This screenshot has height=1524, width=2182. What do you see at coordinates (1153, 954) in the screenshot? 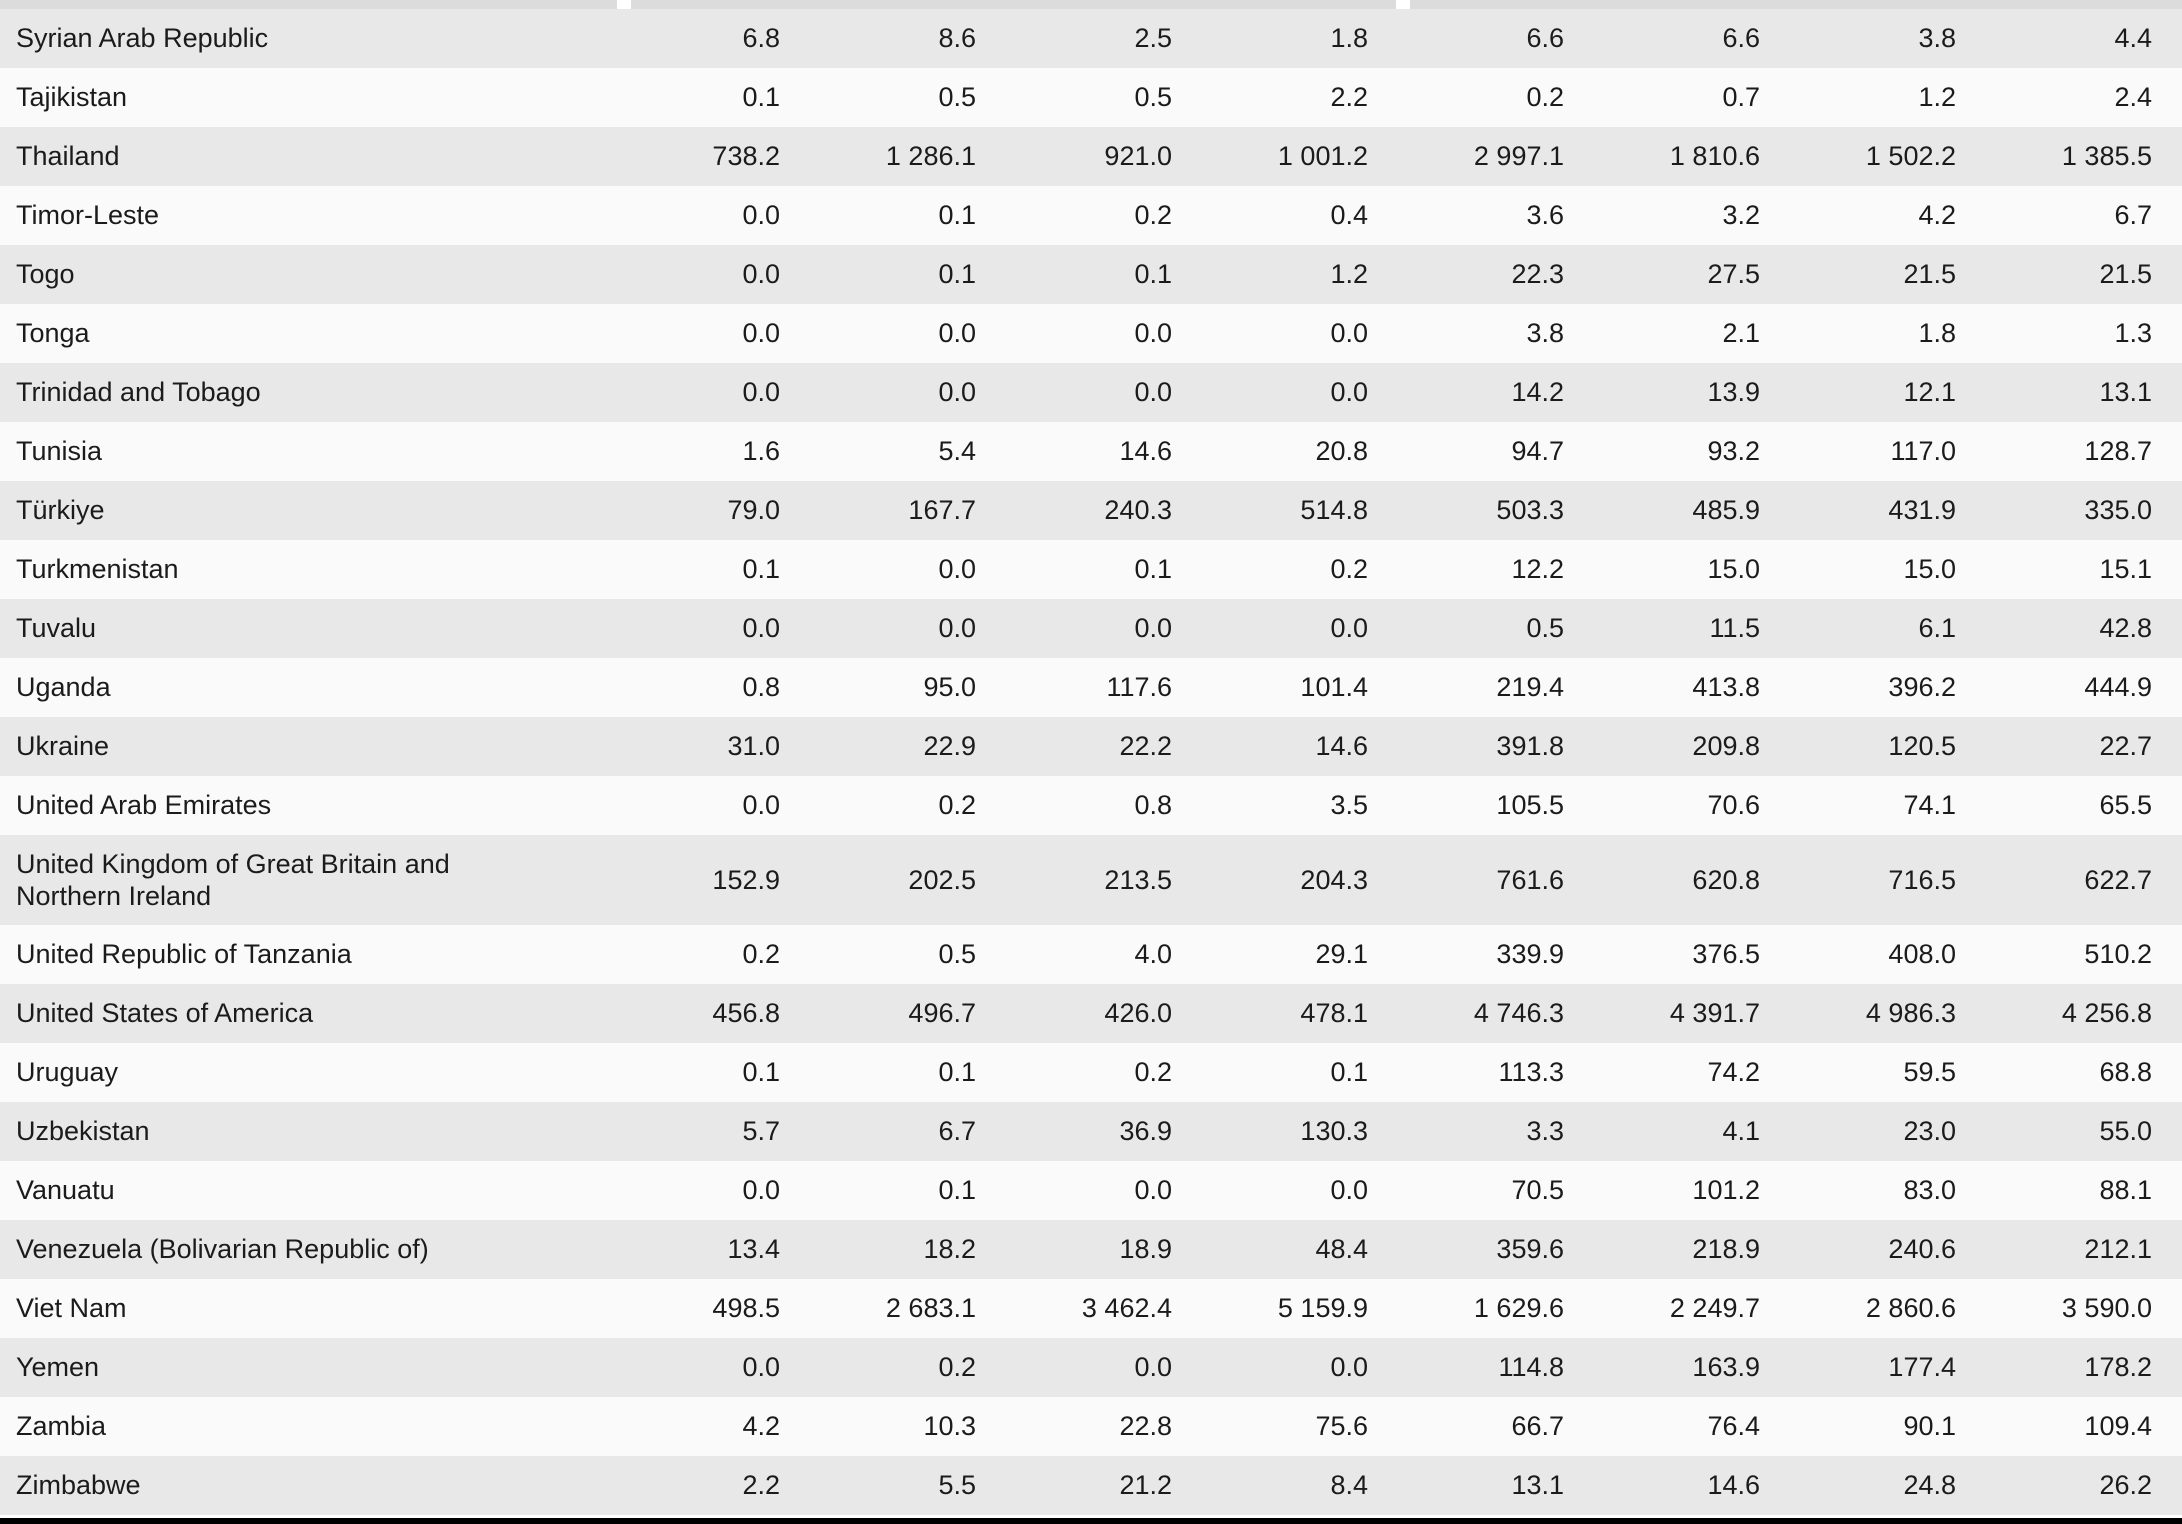
I see `value-cell: 4.0` at bounding box center [1153, 954].